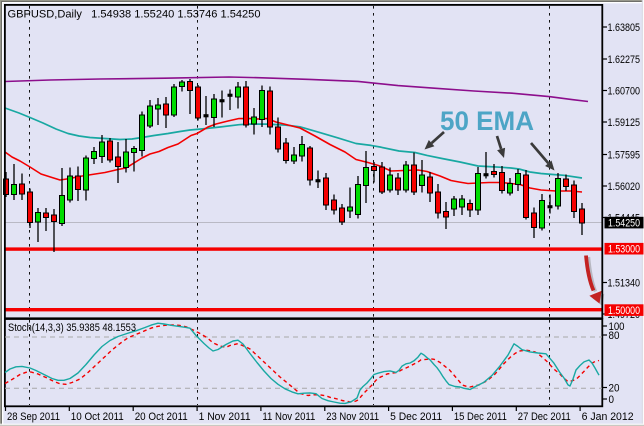 The height and width of the screenshot is (426, 644). What do you see at coordinates (480, 417) in the screenshot?
I see `svg-text: 15 Dec 2011` at bounding box center [480, 417].